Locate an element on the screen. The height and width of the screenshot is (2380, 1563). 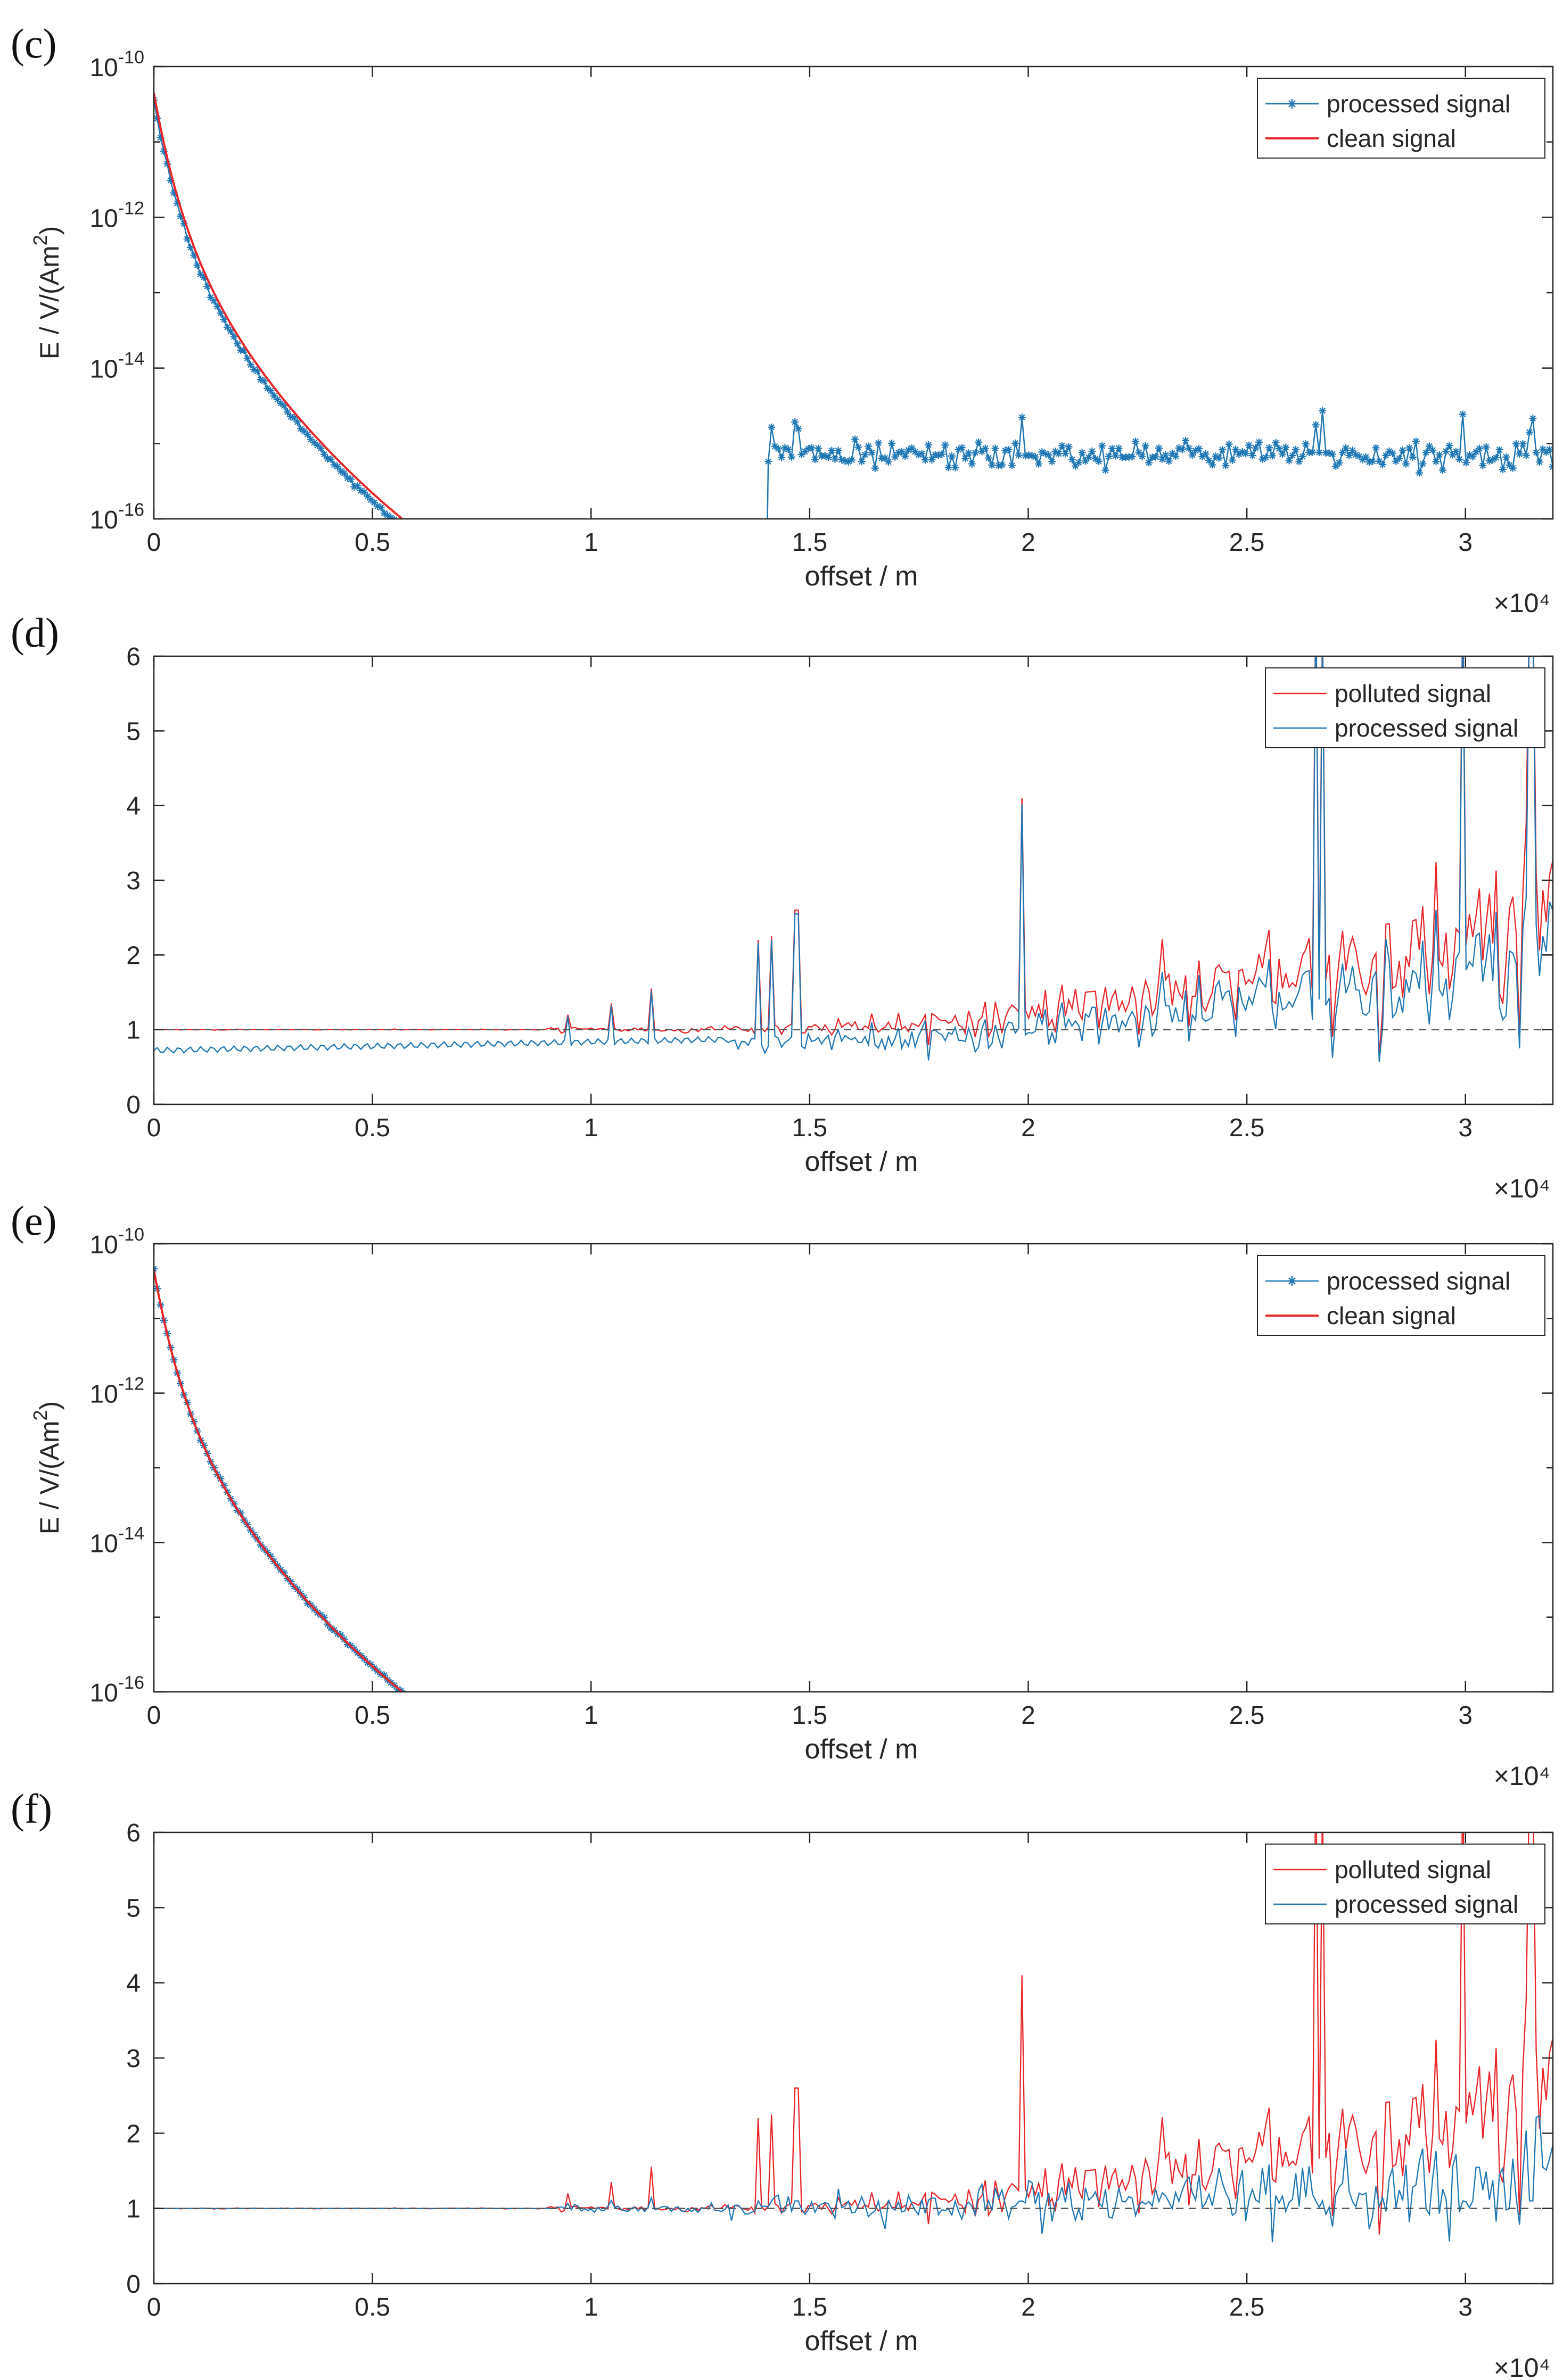
y-tick-label: 10-14 is located at coordinates (116, 1540).